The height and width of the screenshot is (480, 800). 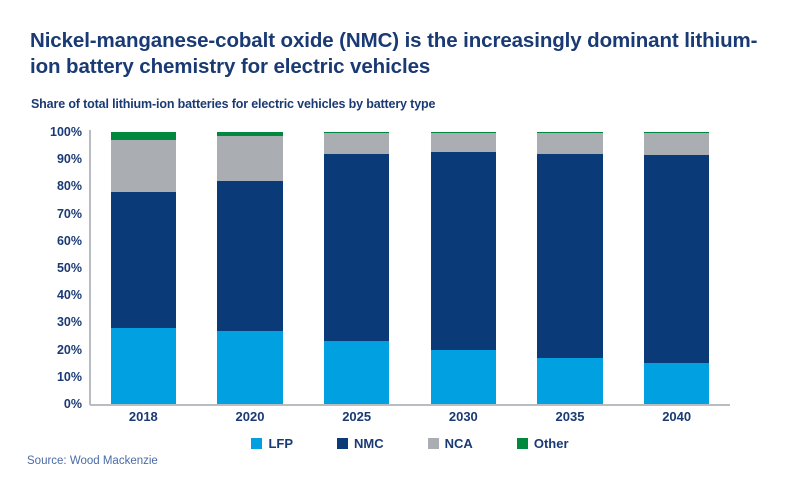 What do you see at coordinates (69, 349) in the screenshot?
I see `y-axis-tick-20pct: 20%` at bounding box center [69, 349].